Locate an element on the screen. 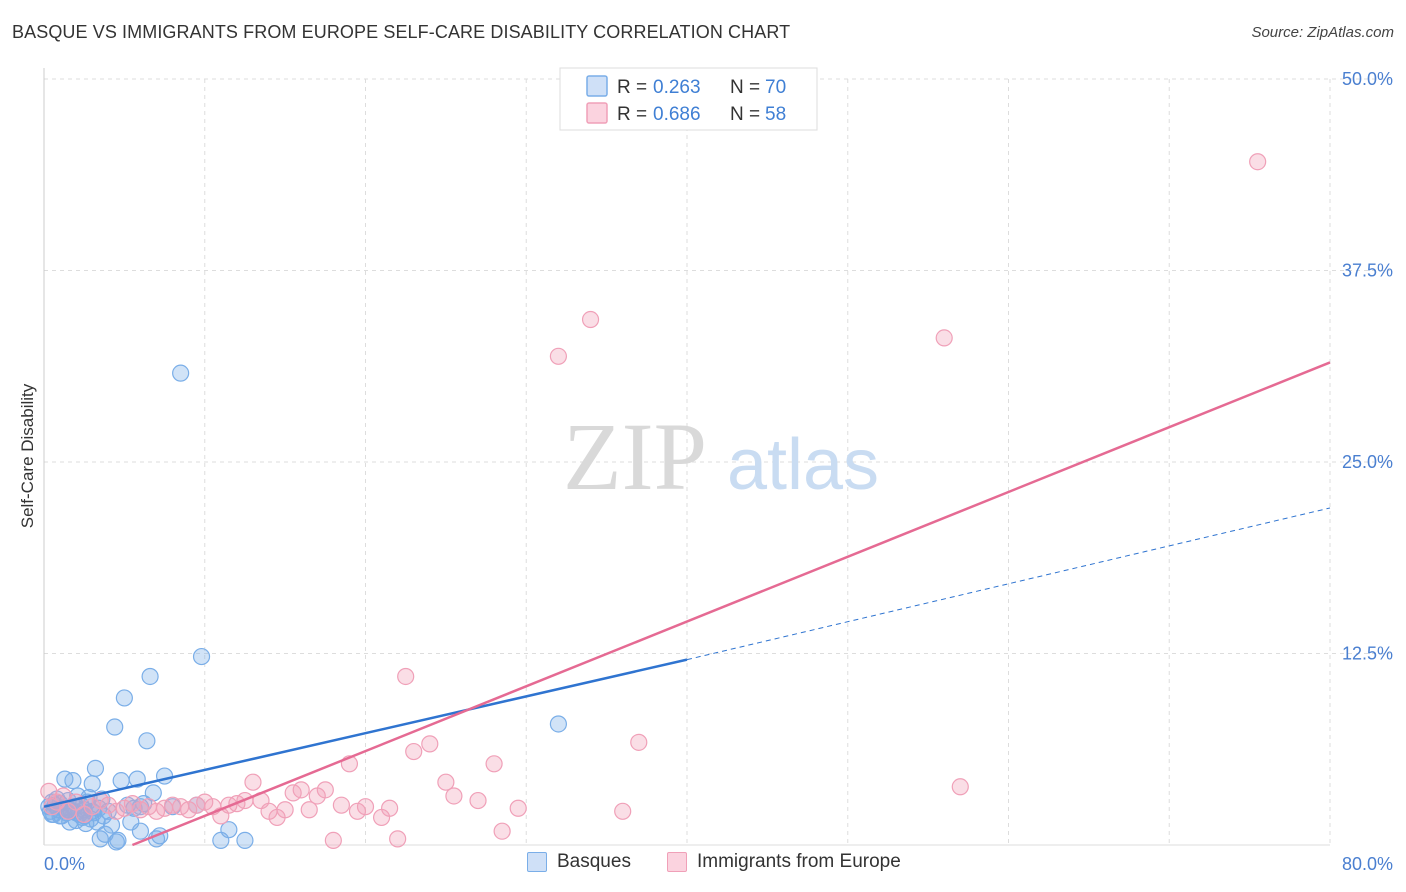  legend-item-basques: Basques is located at coordinates (579, 862).